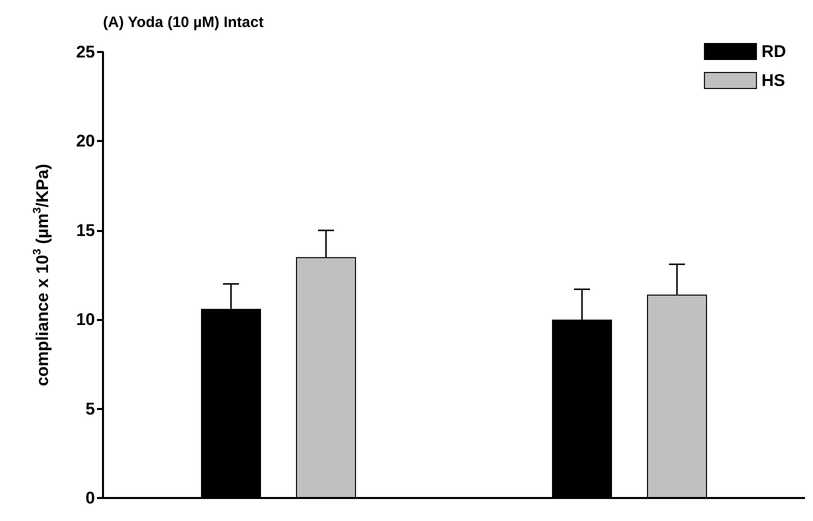  I want to click on legend-label: RD, so click(773, 51).